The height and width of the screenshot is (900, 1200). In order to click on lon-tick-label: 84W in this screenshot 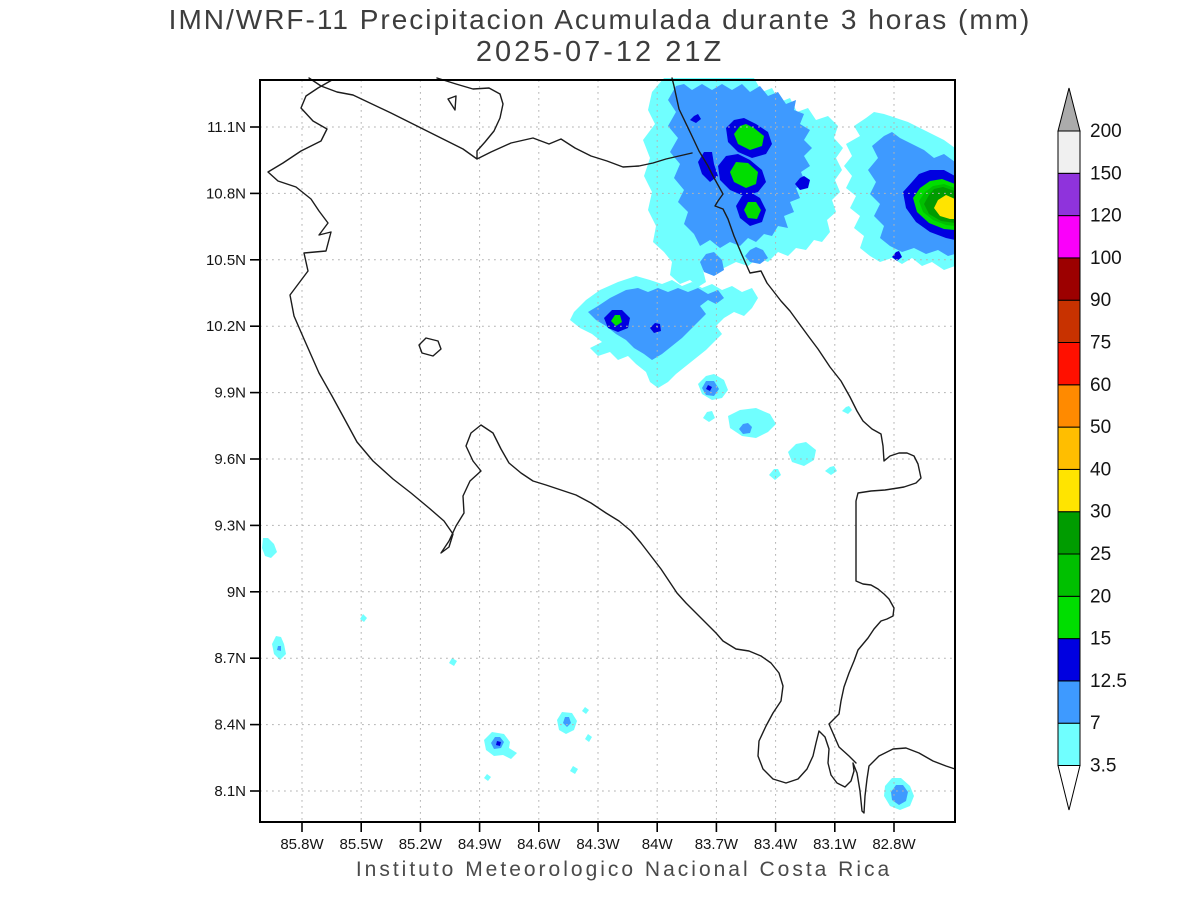, I will do `click(658, 844)`.